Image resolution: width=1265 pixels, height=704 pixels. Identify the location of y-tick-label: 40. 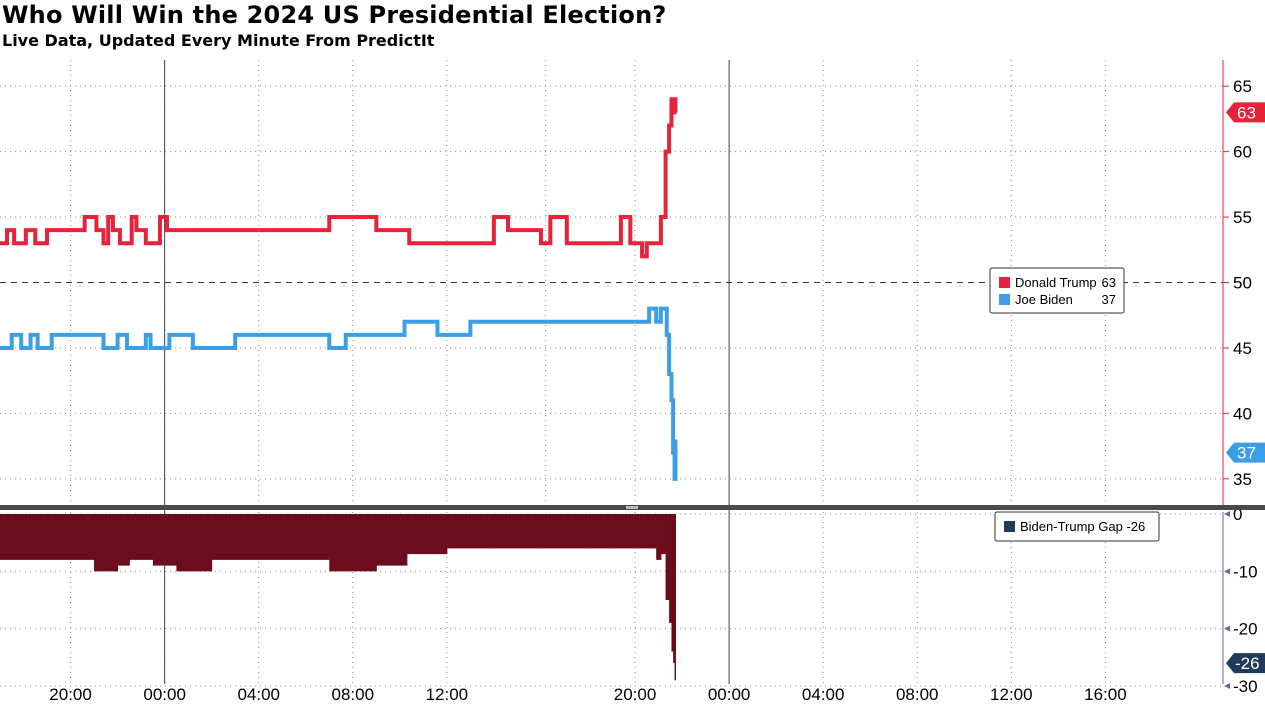
(1242, 413).